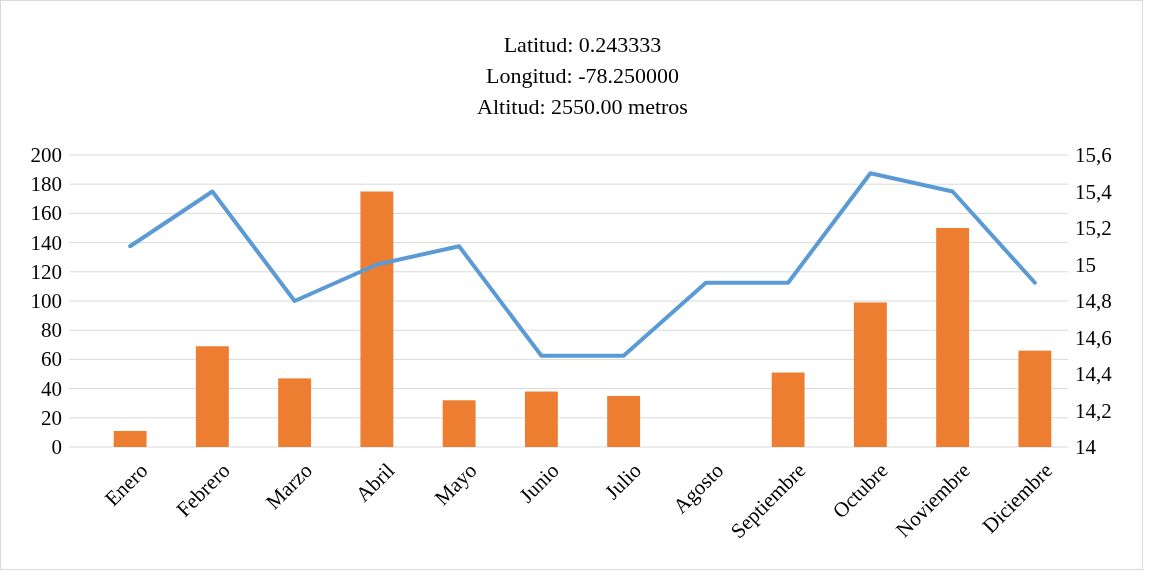 This screenshot has height=578, width=1151. What do you see at coordinates (1093, 337) in the screenshot?
I see `y2-tick-label: 14,6` at bounding box center [1093, 337].